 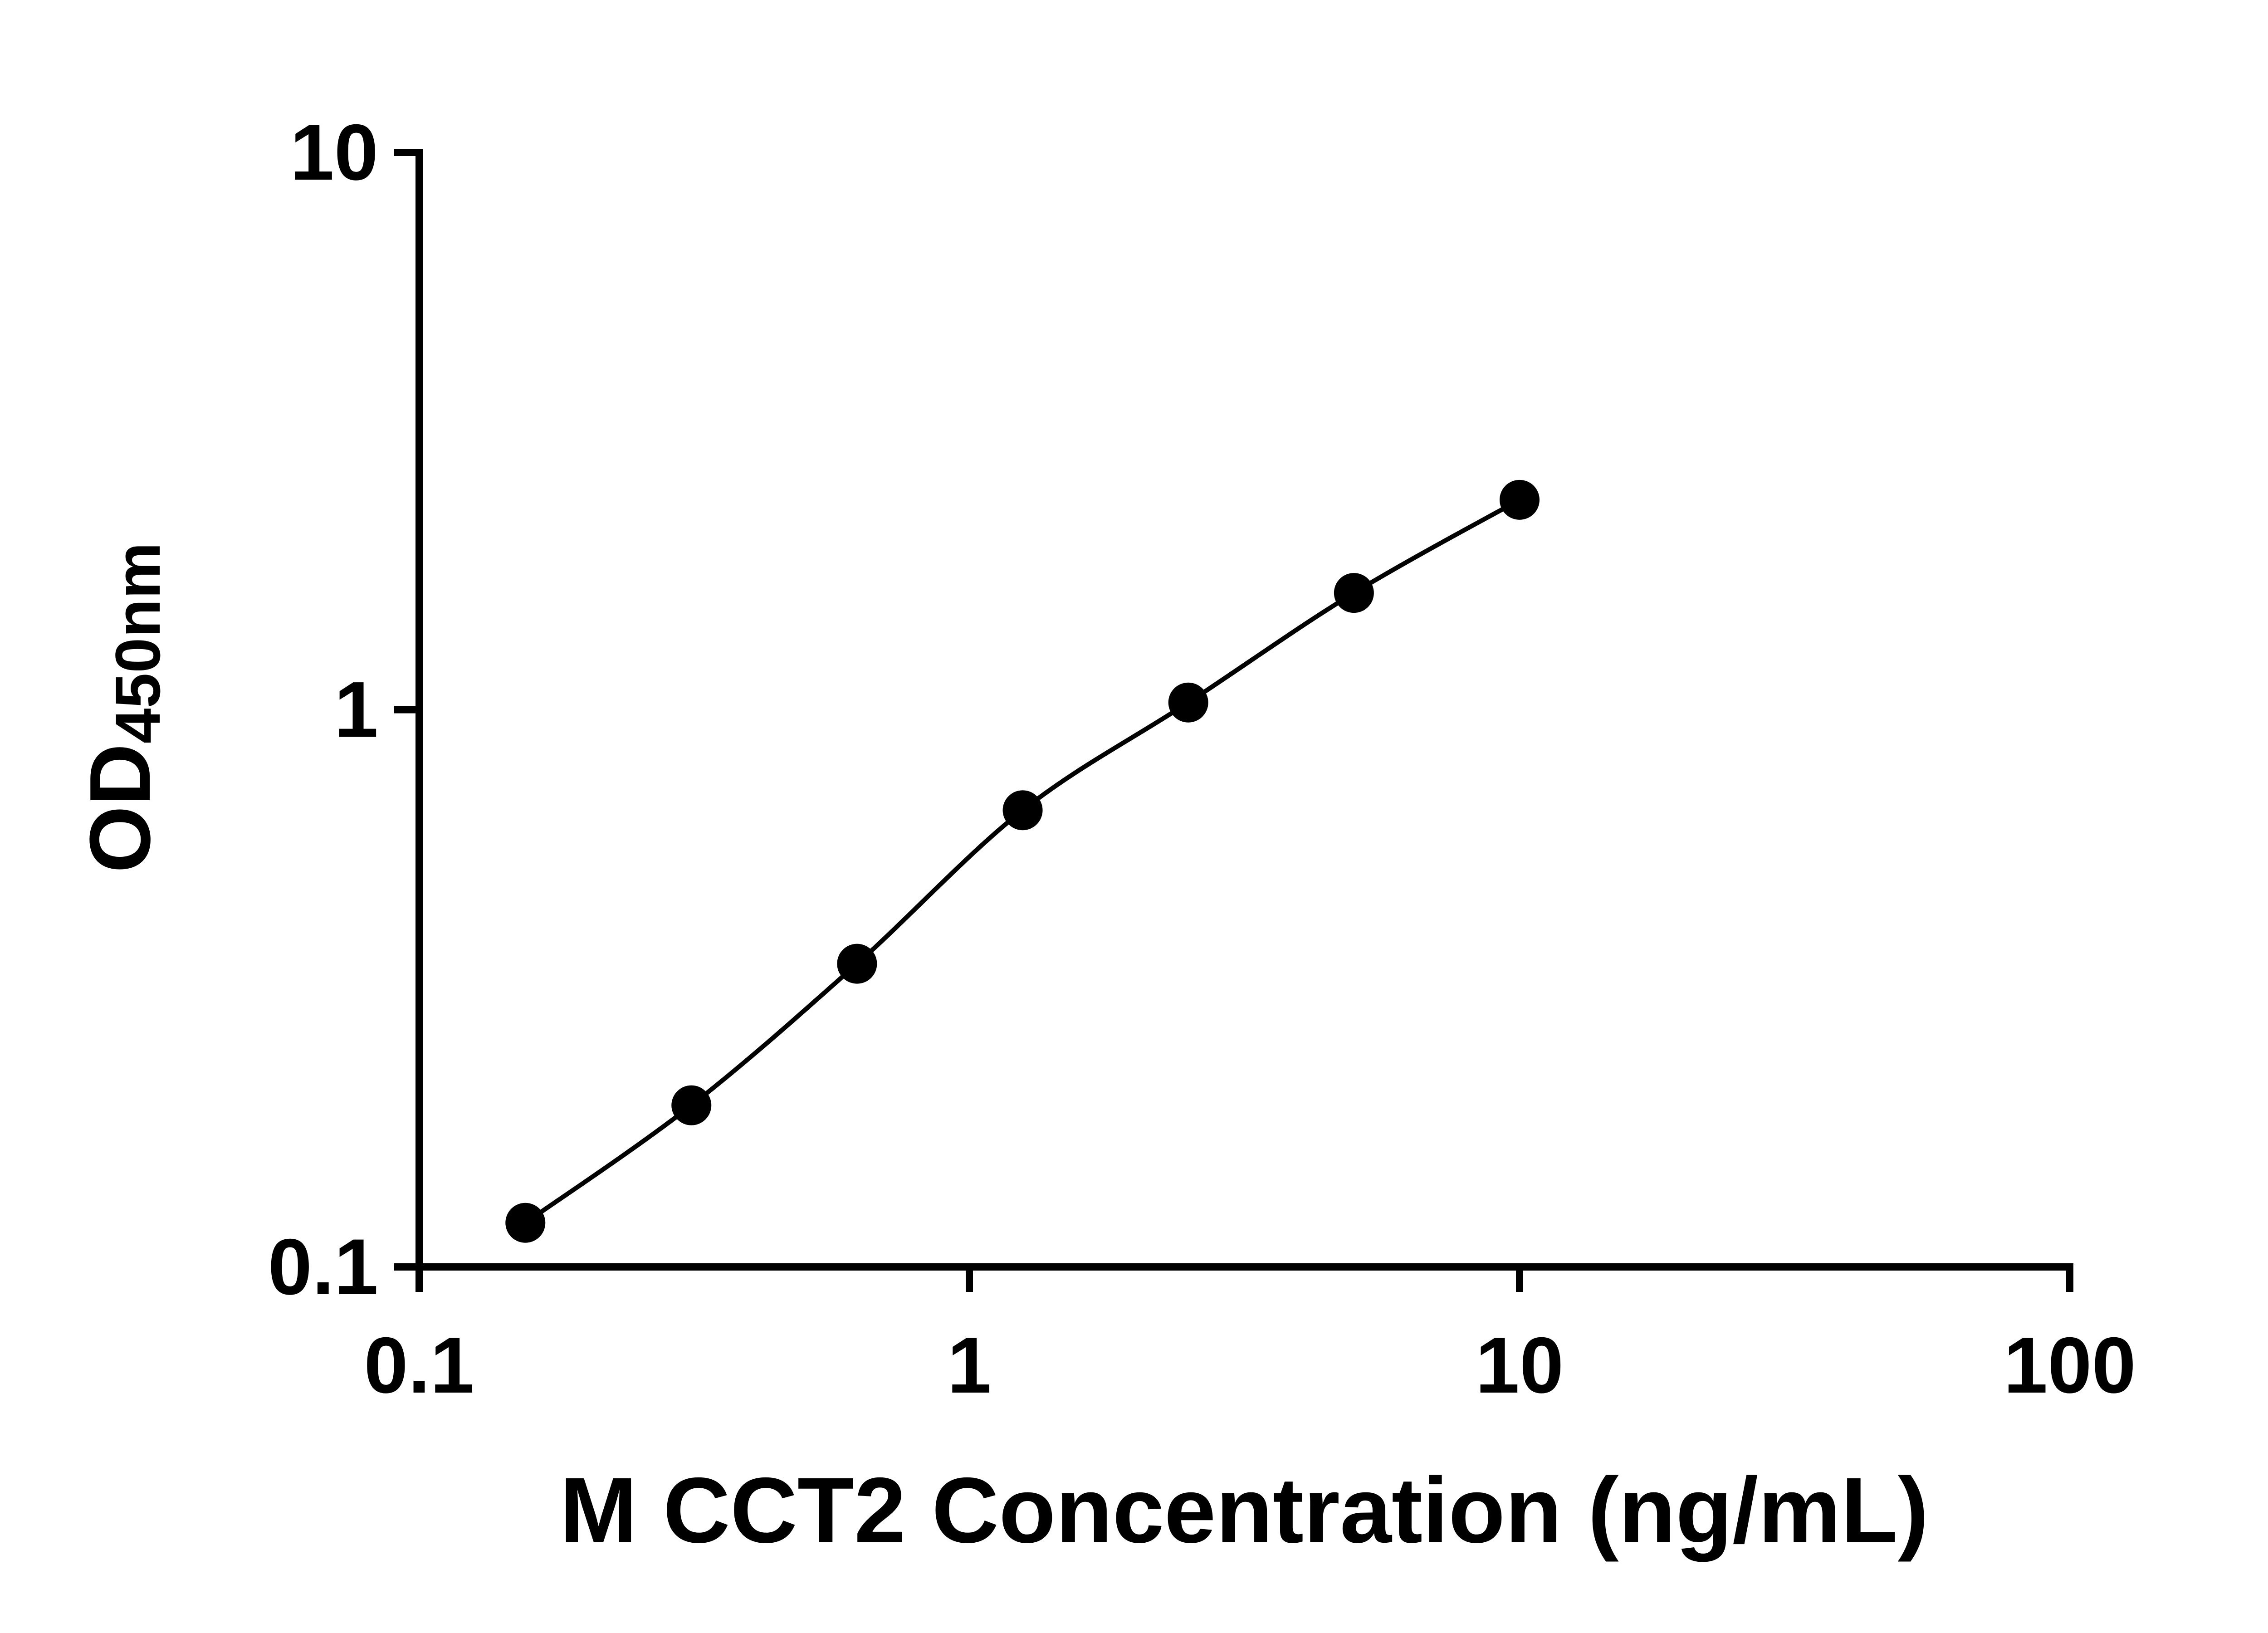 I want to click on x-axis-title: M CCT2 Concentration (ng/mL), so click(x=1245, y=1510).